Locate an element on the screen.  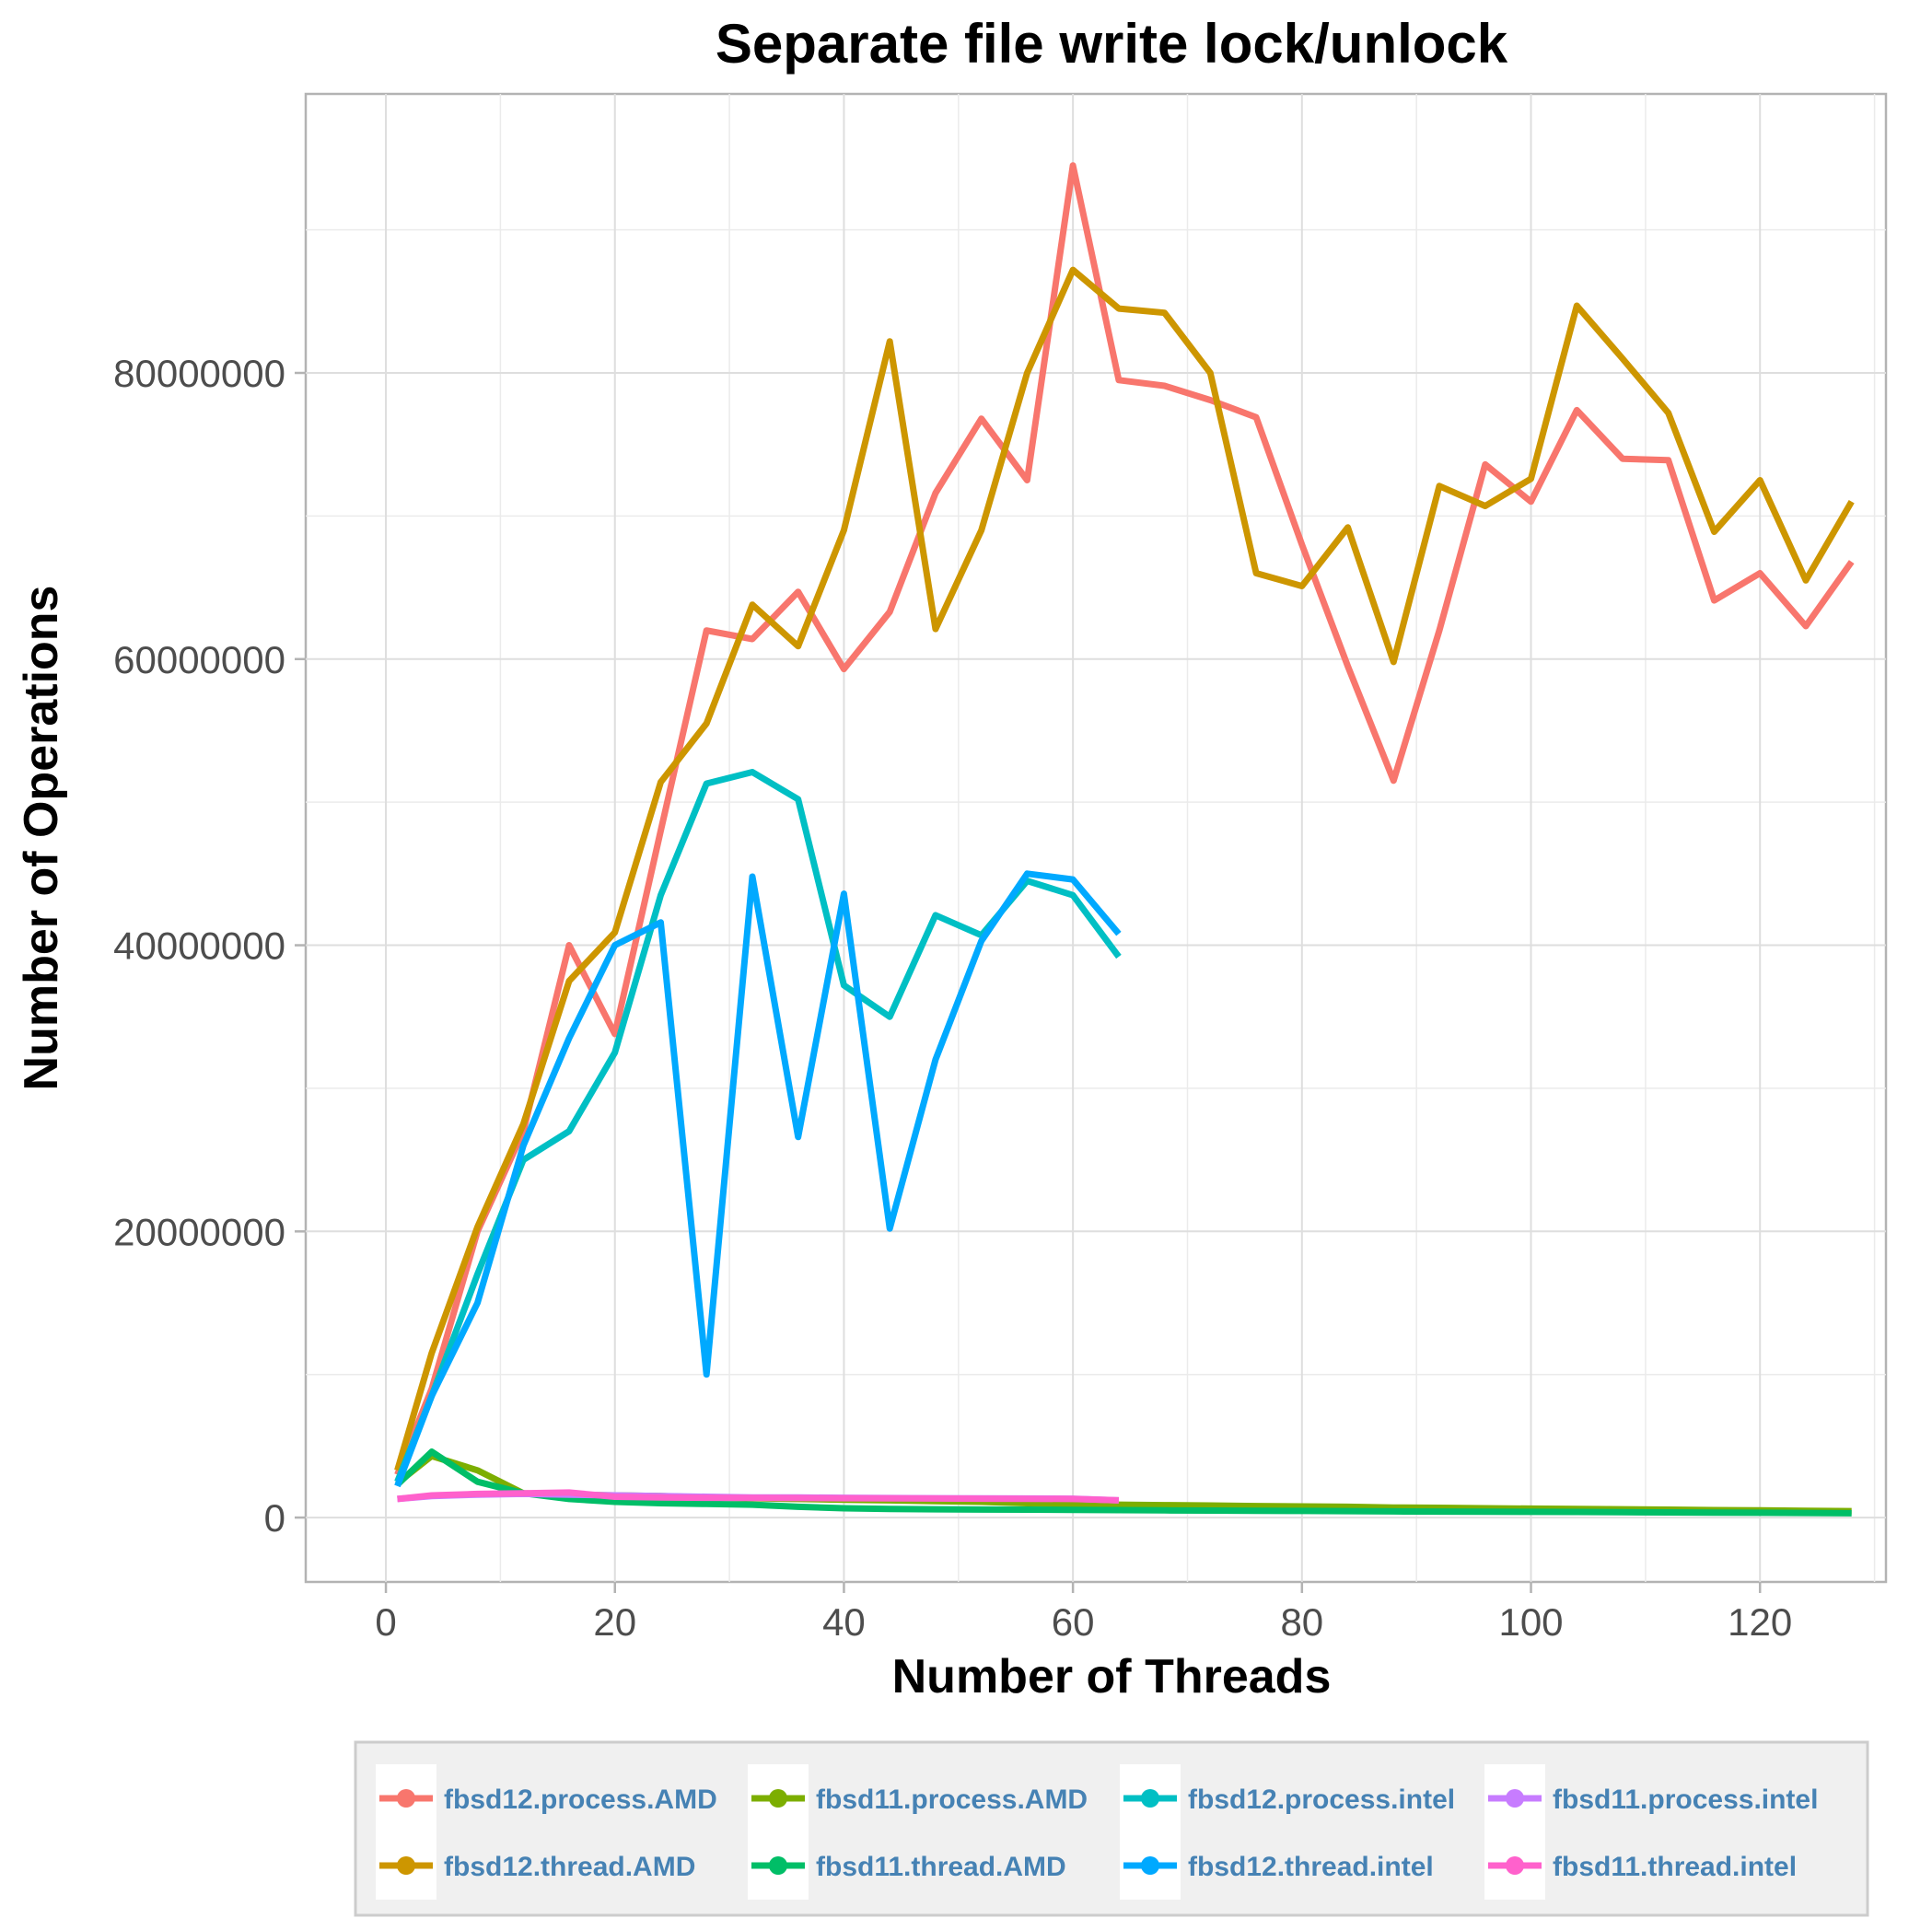
x-tick-label: 40 is located at coordinates (844, 1622).